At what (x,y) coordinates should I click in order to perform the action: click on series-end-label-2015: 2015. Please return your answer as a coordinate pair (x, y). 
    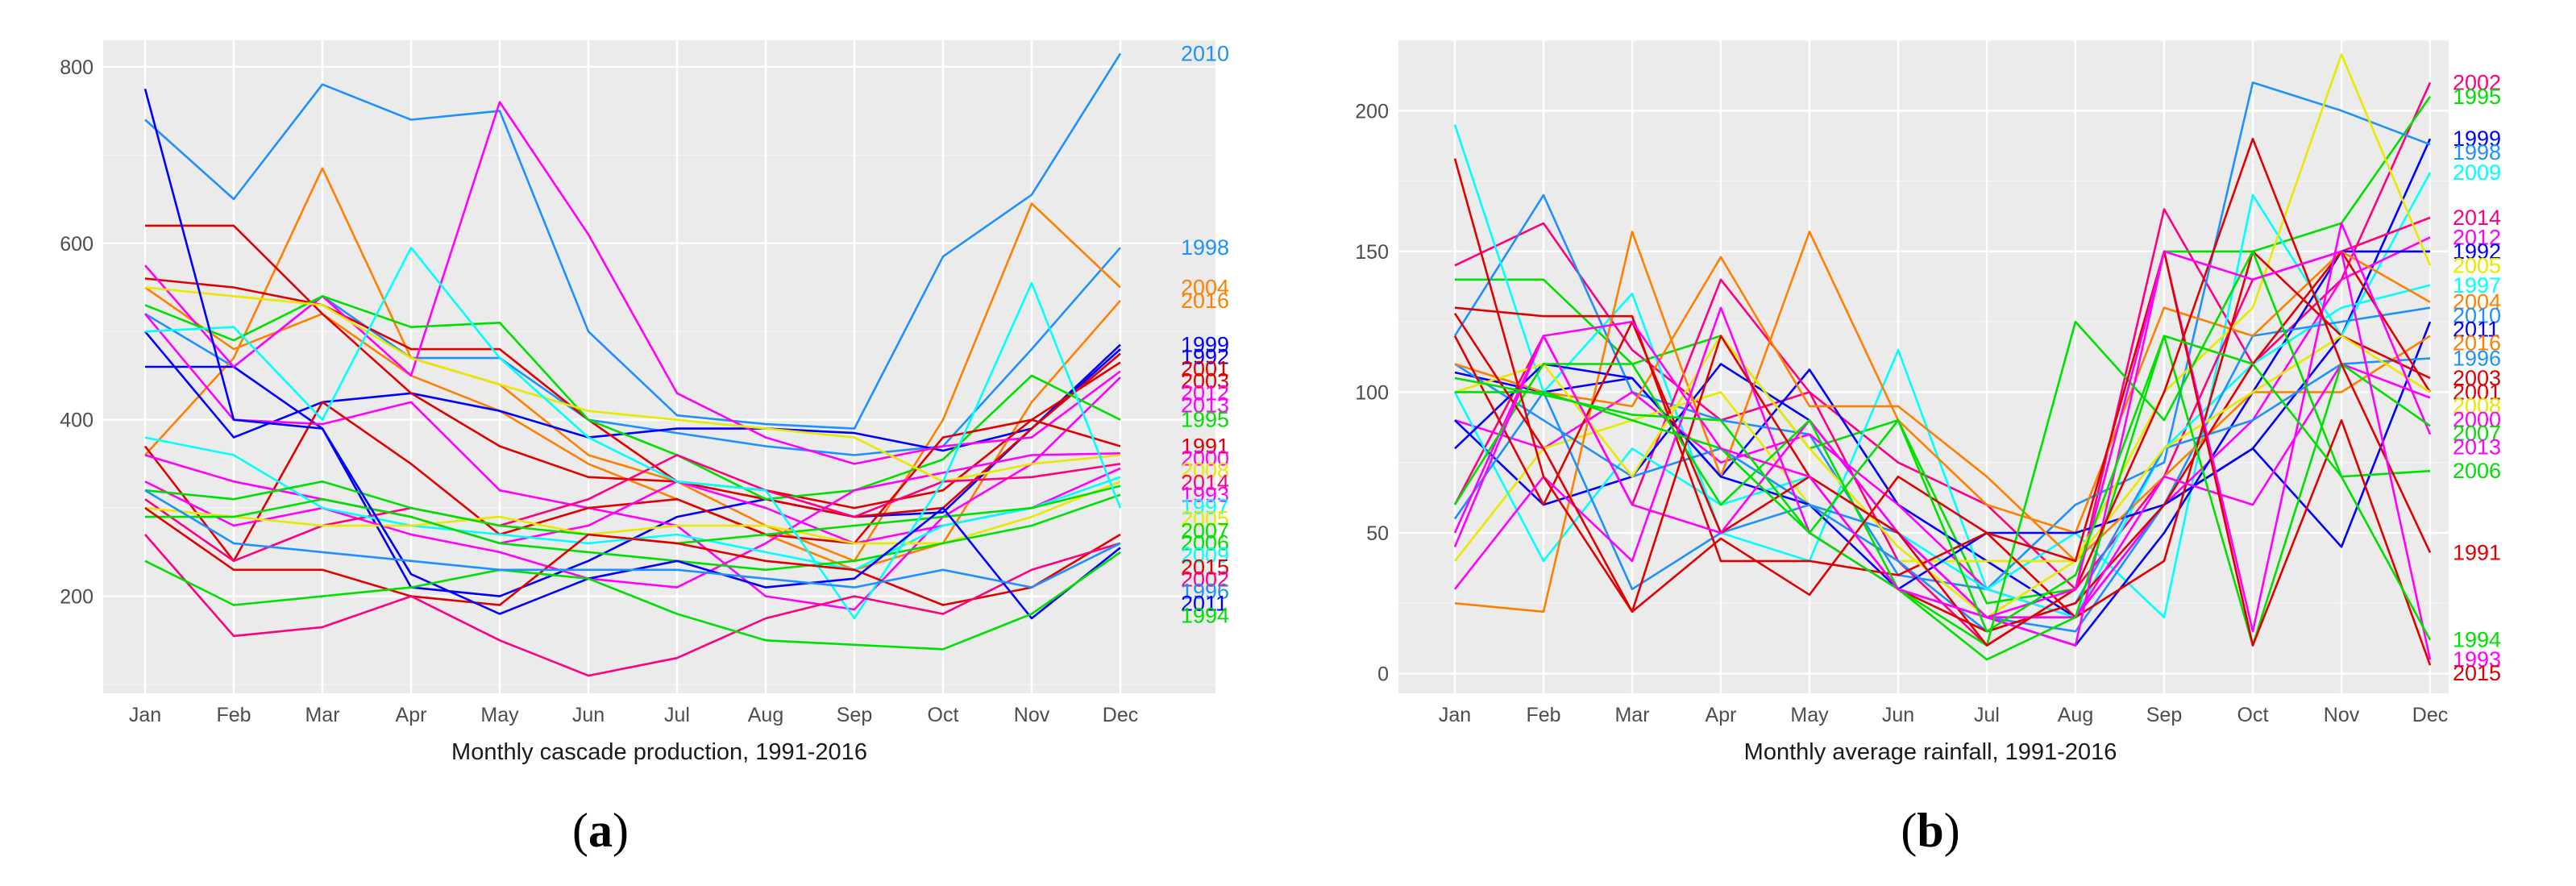
    Looking at the image, I should click on (1205, 567).